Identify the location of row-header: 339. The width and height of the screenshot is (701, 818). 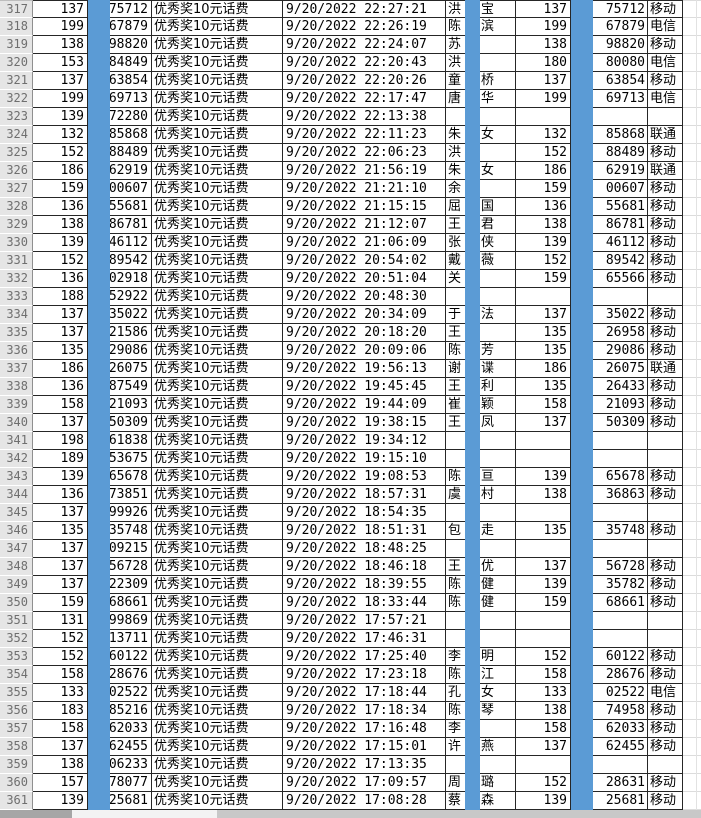
(16, 405).